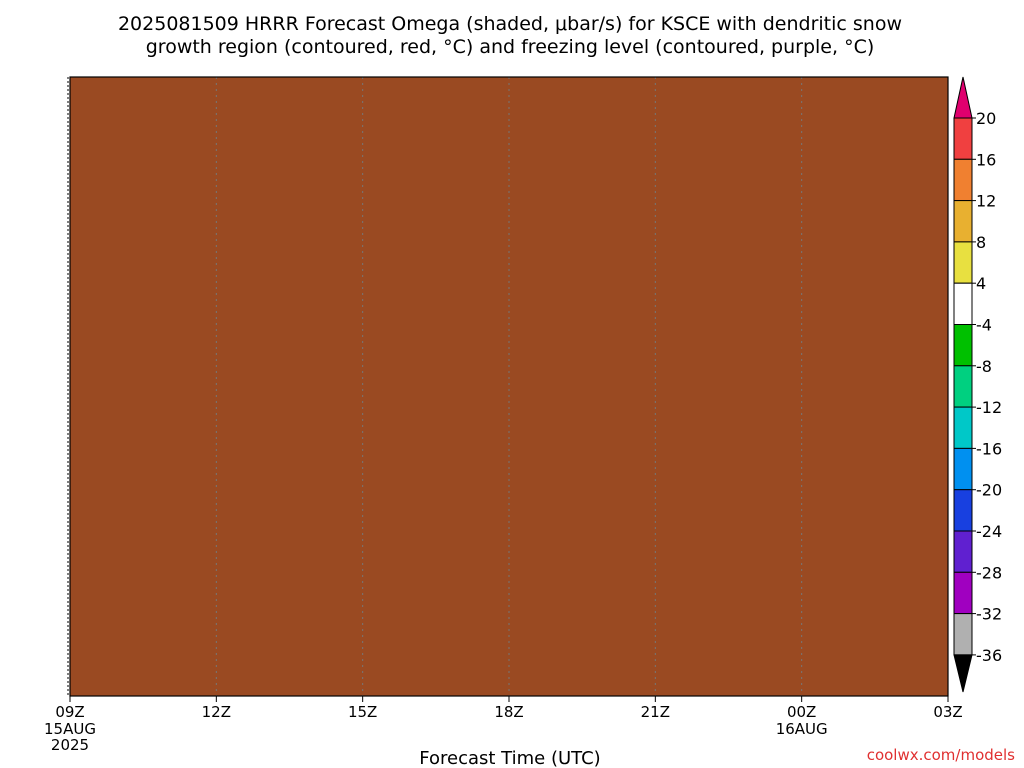 This screenshot has height=768, width=1024. What do you see at coordinates (986, 159) in the screenshot?
I see `colorbar-label-16: 16` at bounding box center [986, 159].